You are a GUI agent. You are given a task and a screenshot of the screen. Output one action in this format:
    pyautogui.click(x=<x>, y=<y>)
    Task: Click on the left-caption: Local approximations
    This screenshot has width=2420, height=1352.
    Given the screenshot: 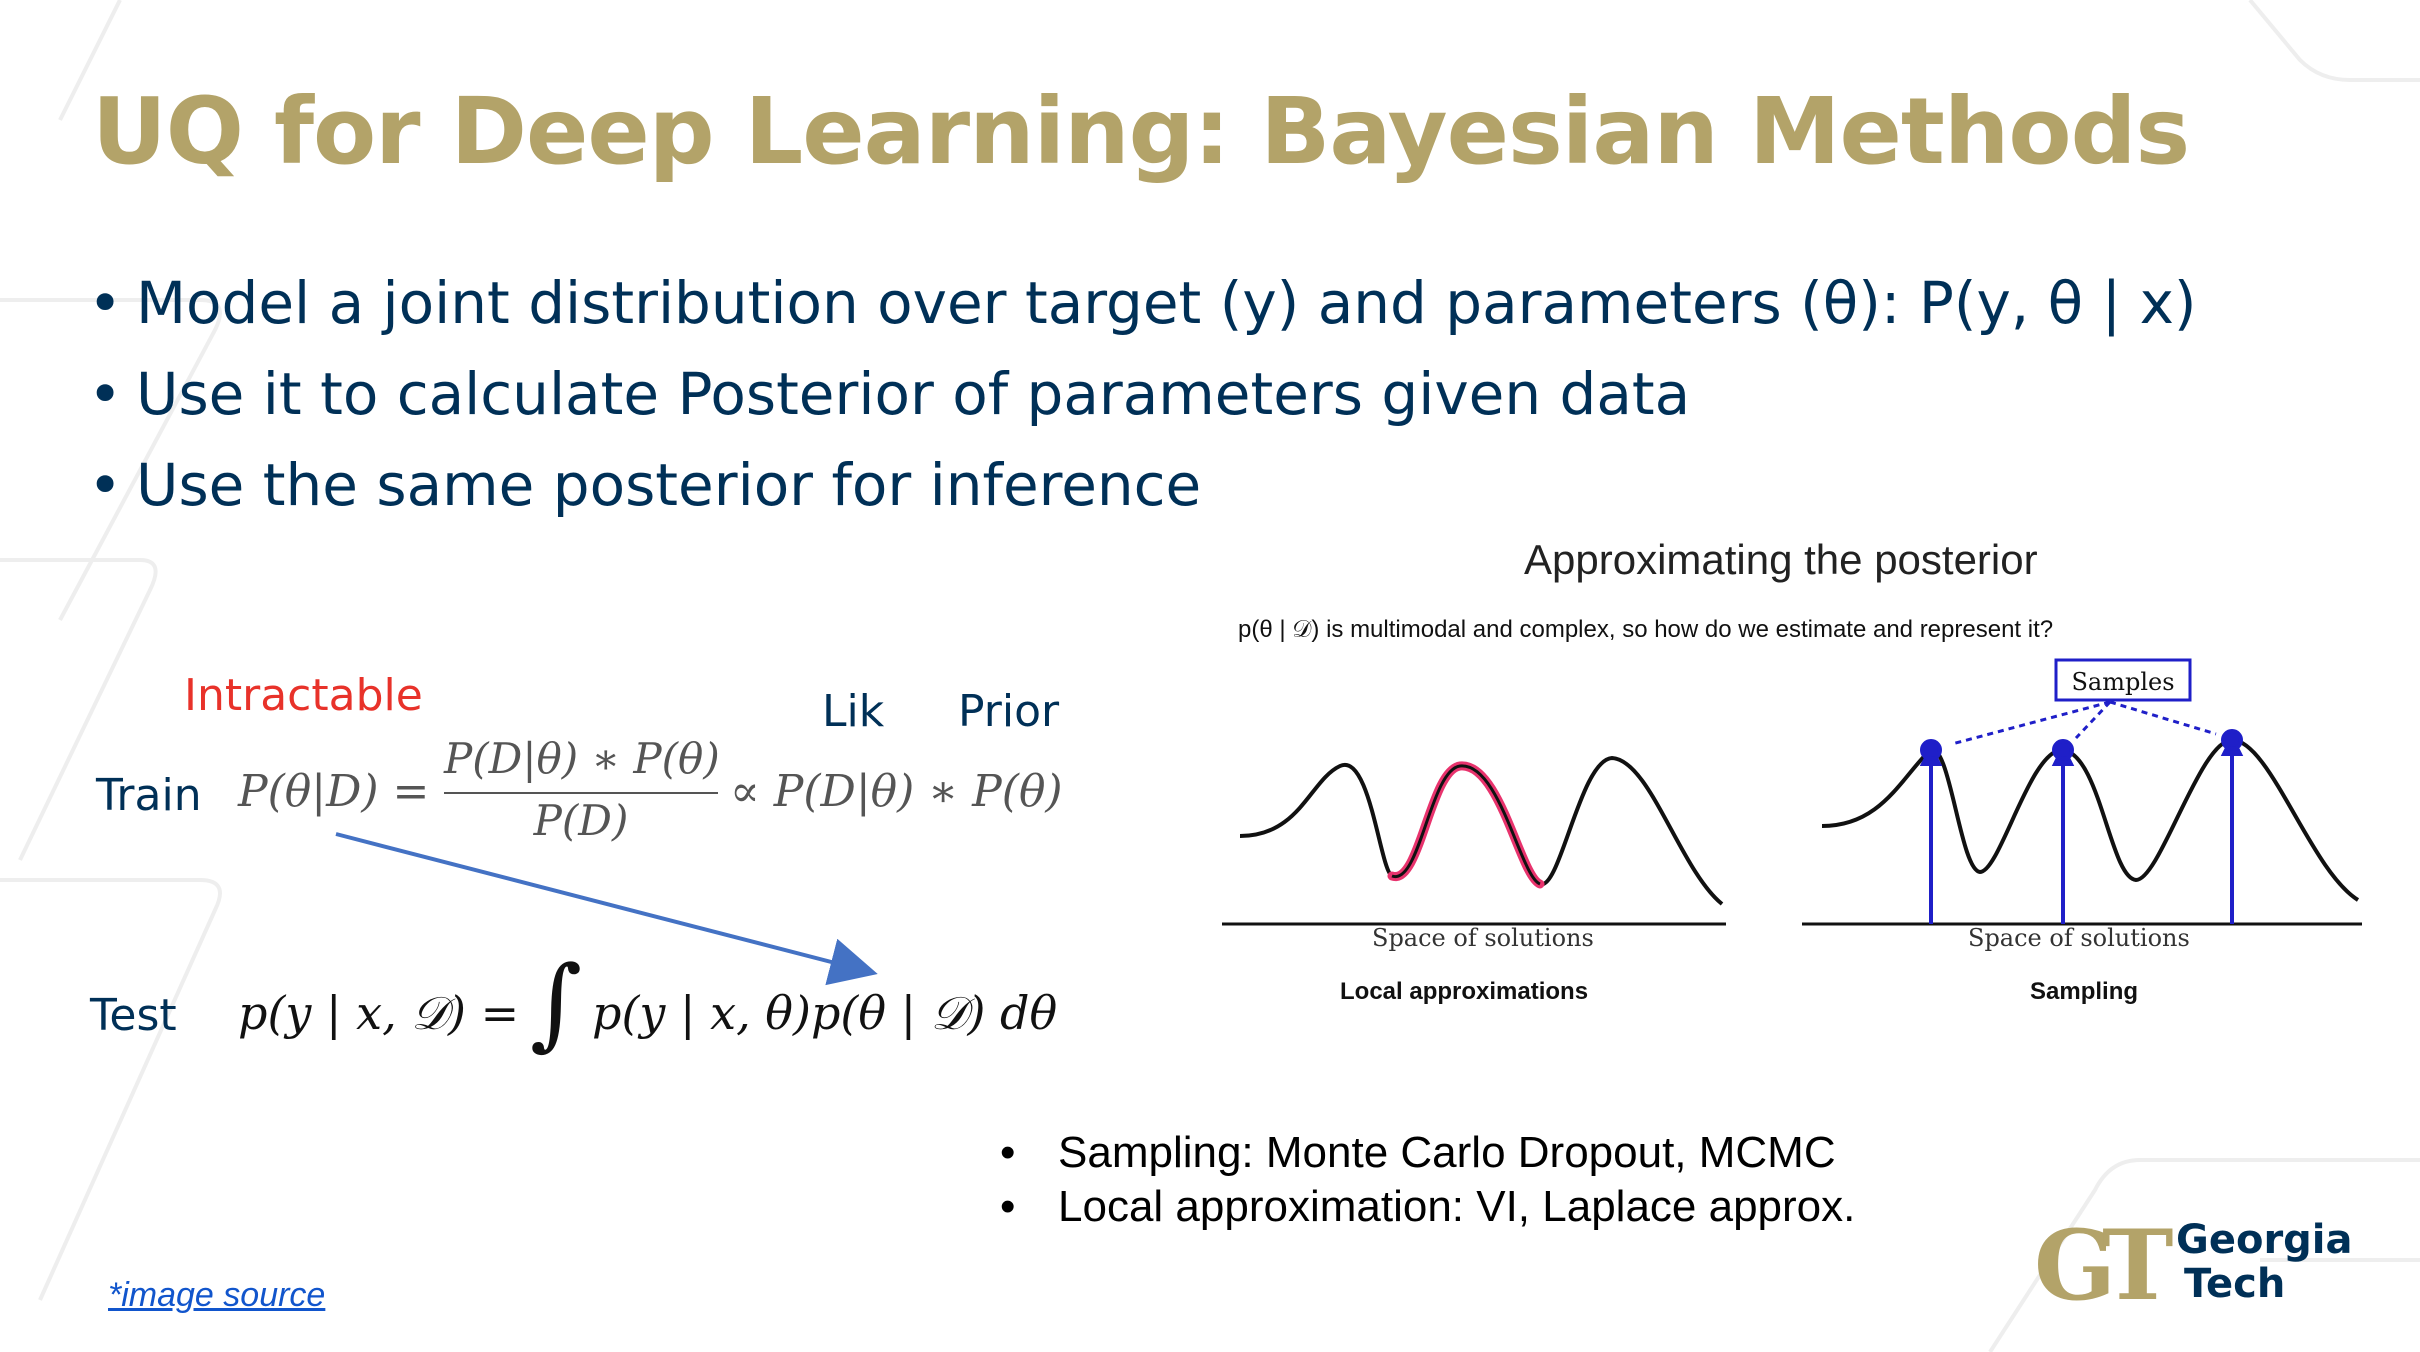 What is the action you would take?
    pyautogui.click(x=1464, y=991)
    